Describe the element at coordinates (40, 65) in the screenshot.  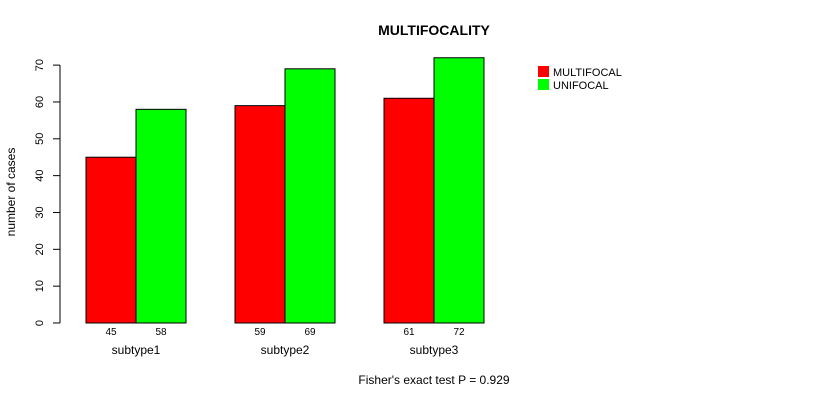
I see `y-tick-label: 70` at that location.